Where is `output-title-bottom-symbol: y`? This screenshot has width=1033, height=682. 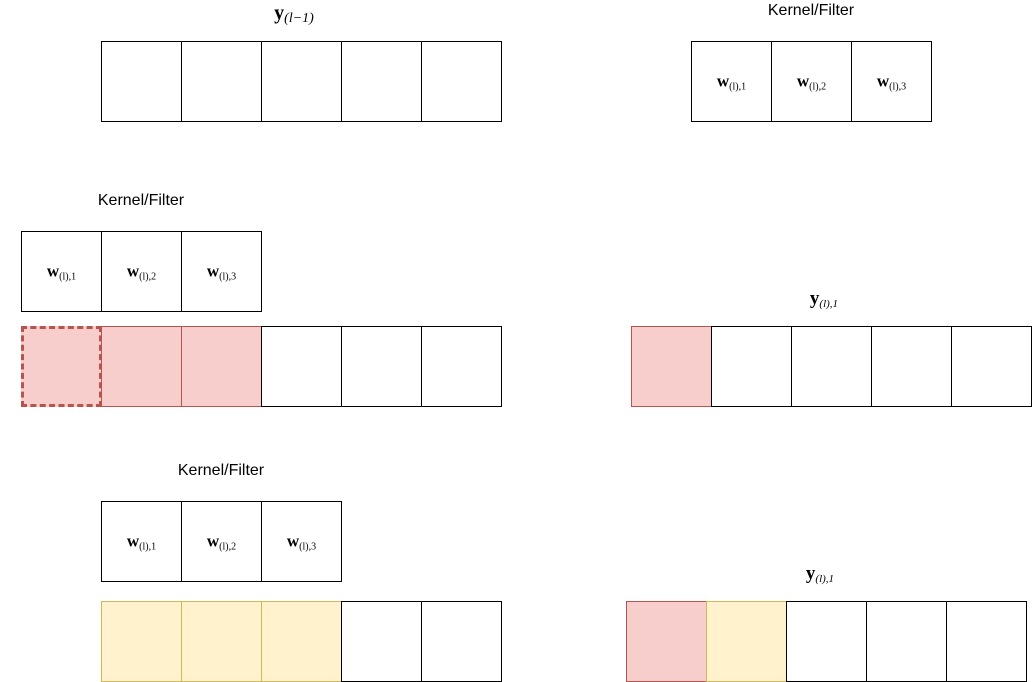
output-title-bottom-symbol: y is located at coordinates (810, 573).